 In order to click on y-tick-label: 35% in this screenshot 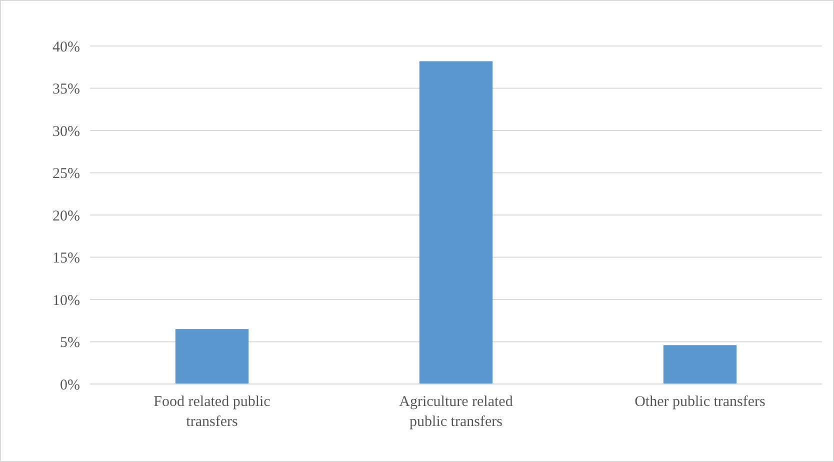, I will do `click(66, 90)`.